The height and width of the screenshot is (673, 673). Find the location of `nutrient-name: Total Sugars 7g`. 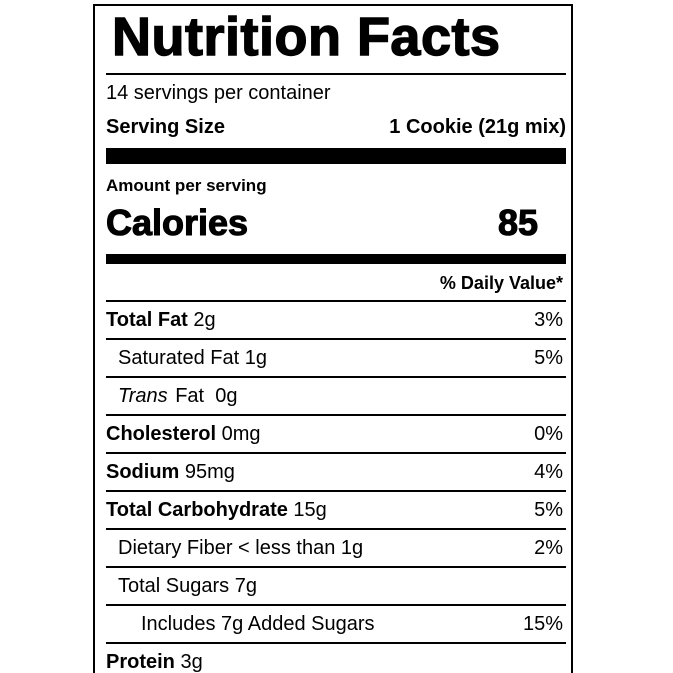

nutrient-name: Total Sugars 7g is located at coordinates (187, 585).